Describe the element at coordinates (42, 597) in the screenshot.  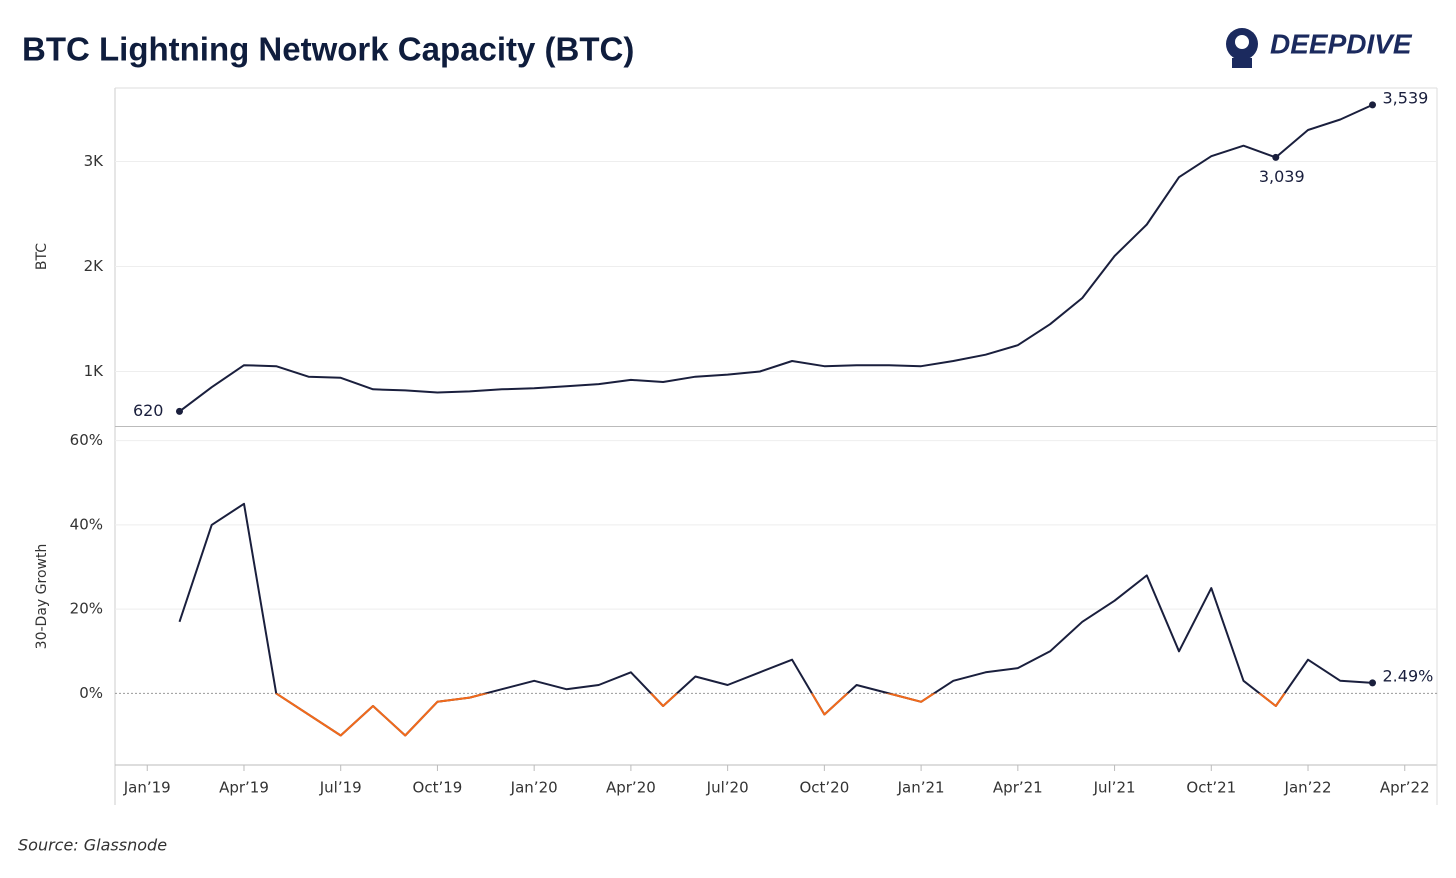
I see `y-axis-label: 30-Day Growth` at that location.